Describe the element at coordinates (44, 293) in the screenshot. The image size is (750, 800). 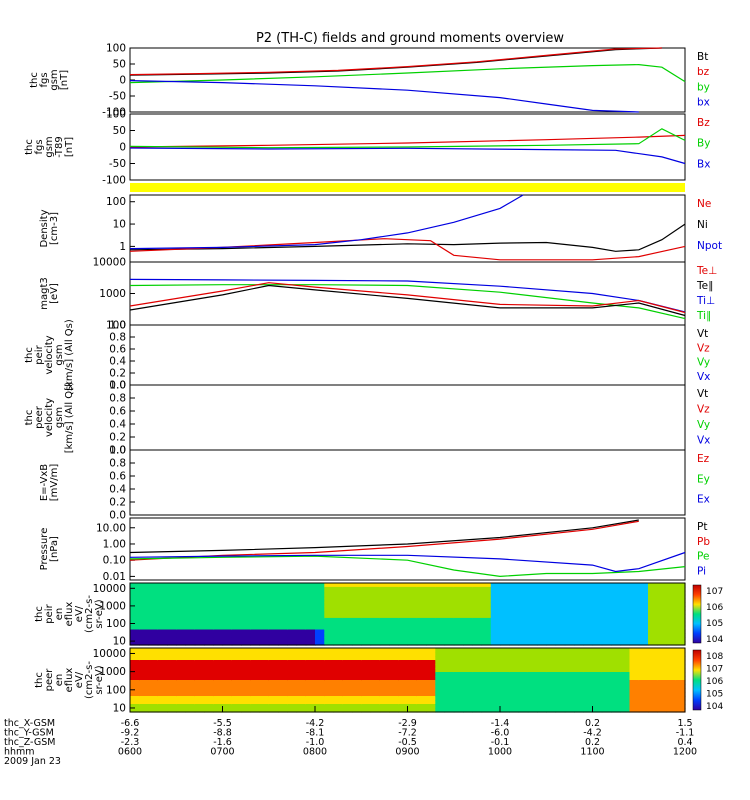
I see `ylabel-line: magt3` at that location.